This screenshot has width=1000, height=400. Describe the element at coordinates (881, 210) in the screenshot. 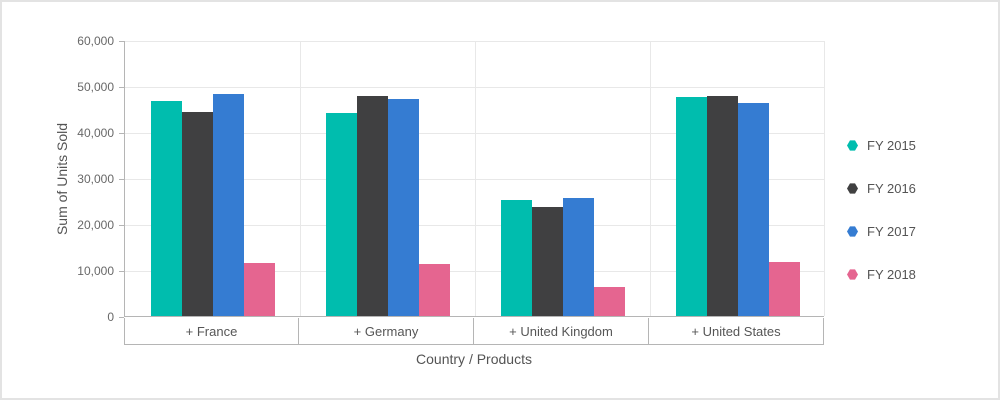

I see `legend: FY 2015 FY 2016 FY 2017 FY 2018` at that location.